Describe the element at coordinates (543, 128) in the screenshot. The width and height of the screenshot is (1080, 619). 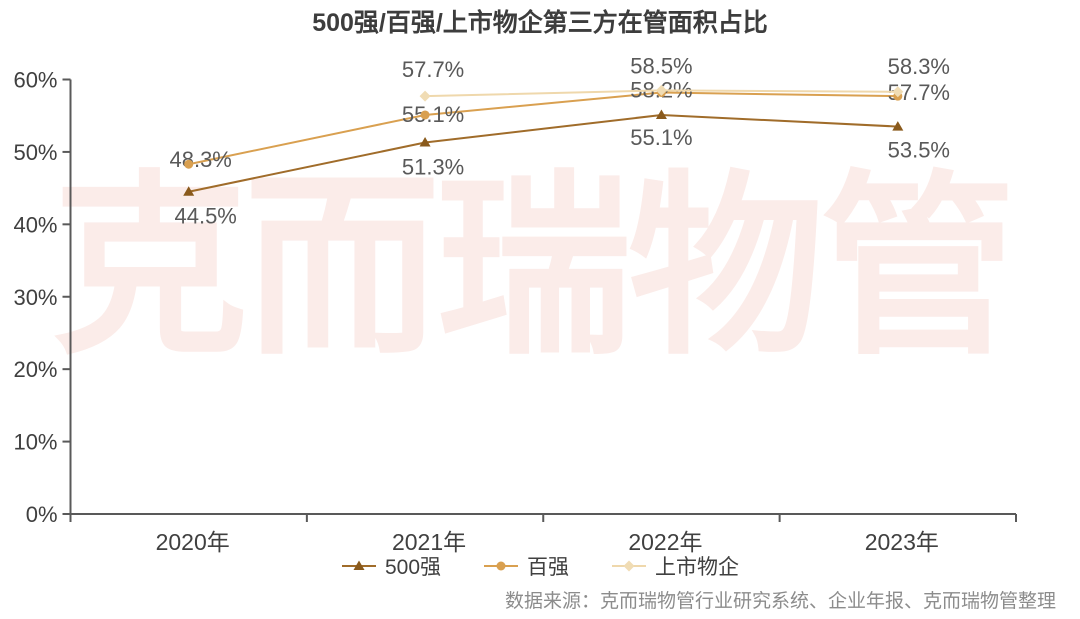
I see `series-line-top100` at that location.